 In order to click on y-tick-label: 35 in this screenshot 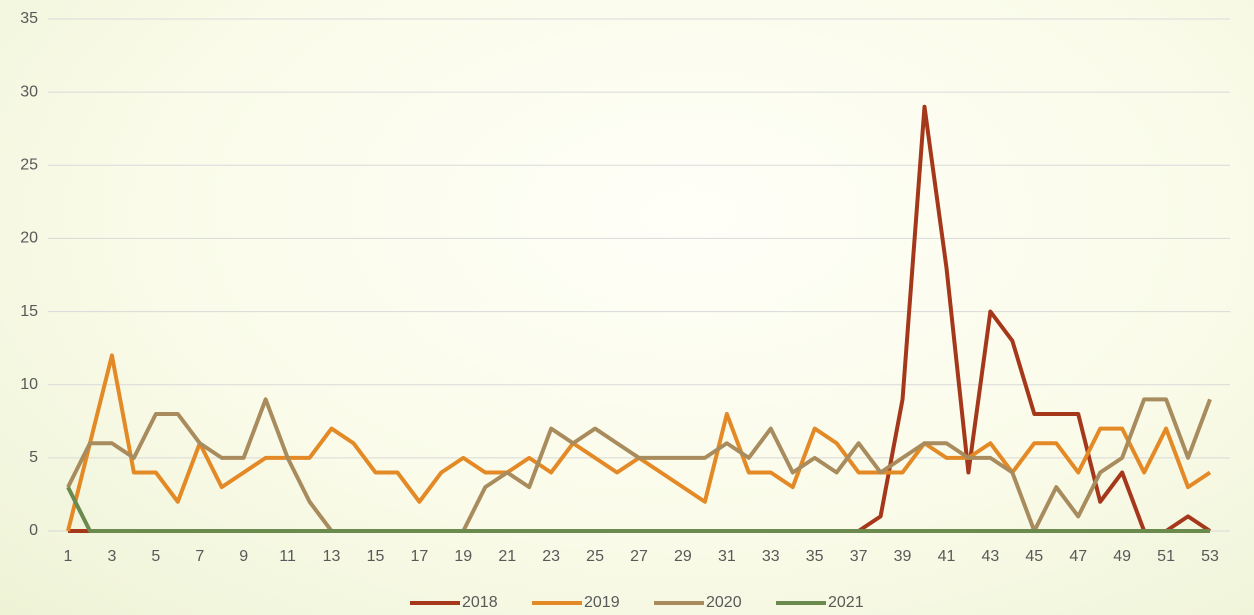, I will do `click(29, 18)`.